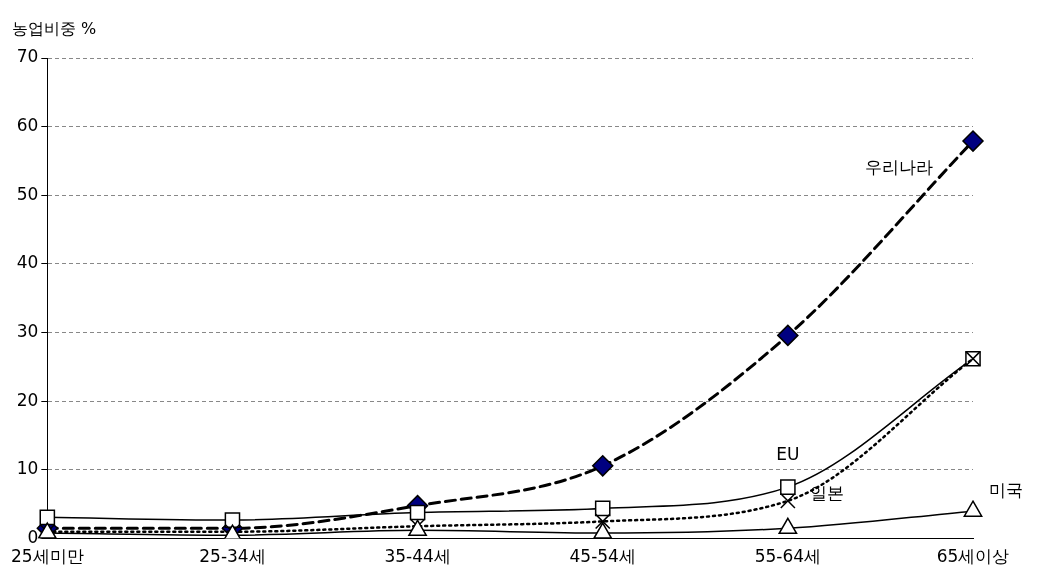  I want to click on series-label: 우리나라, so click(899, 167).